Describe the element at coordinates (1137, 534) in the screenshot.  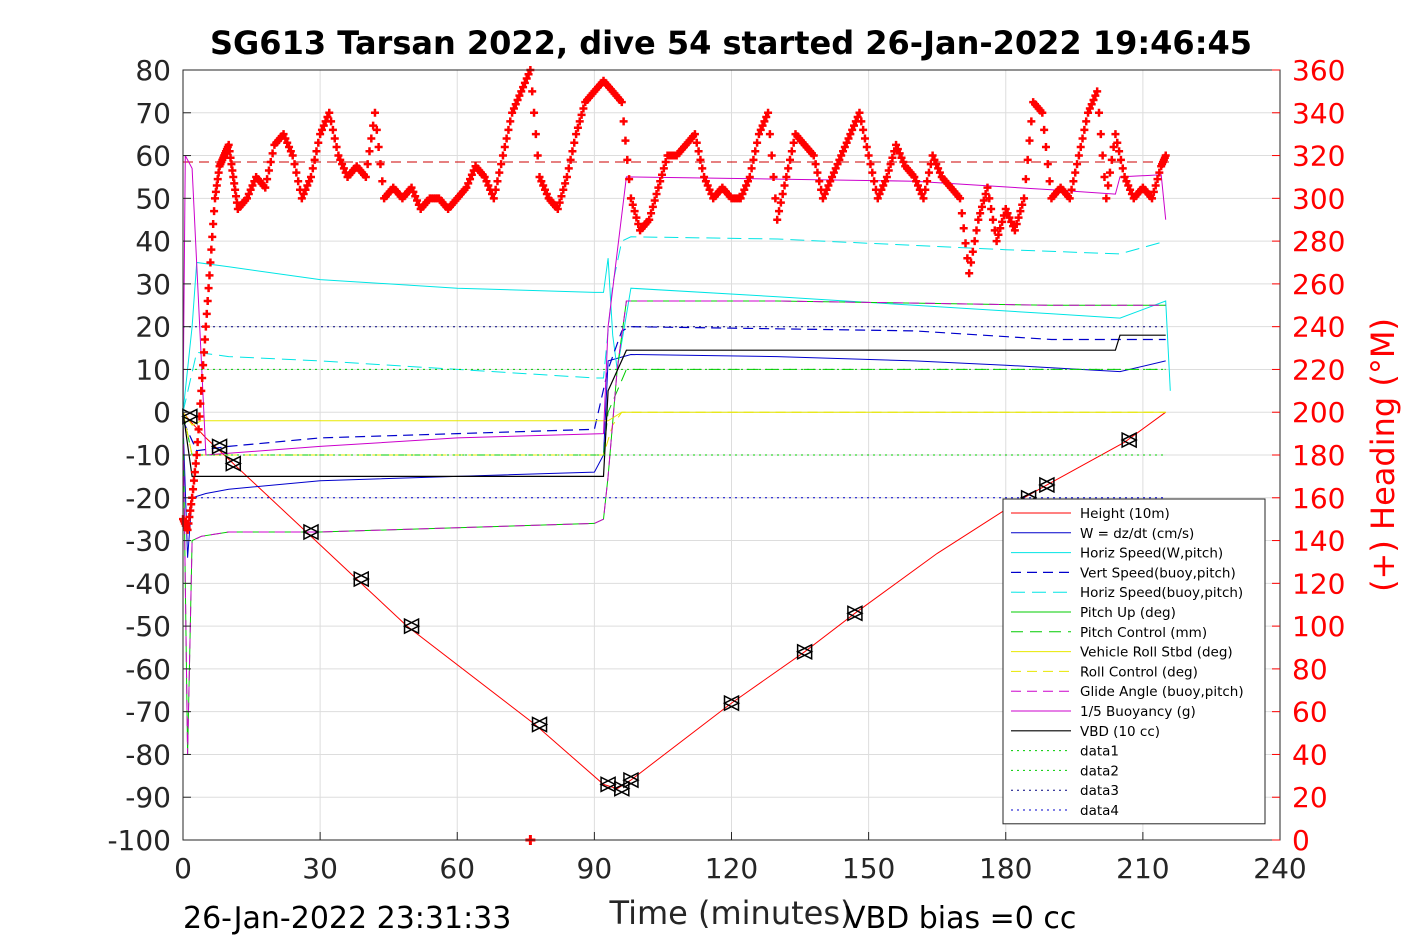
I see `legend-label: W = dz/dt (cm/s)` at that location.